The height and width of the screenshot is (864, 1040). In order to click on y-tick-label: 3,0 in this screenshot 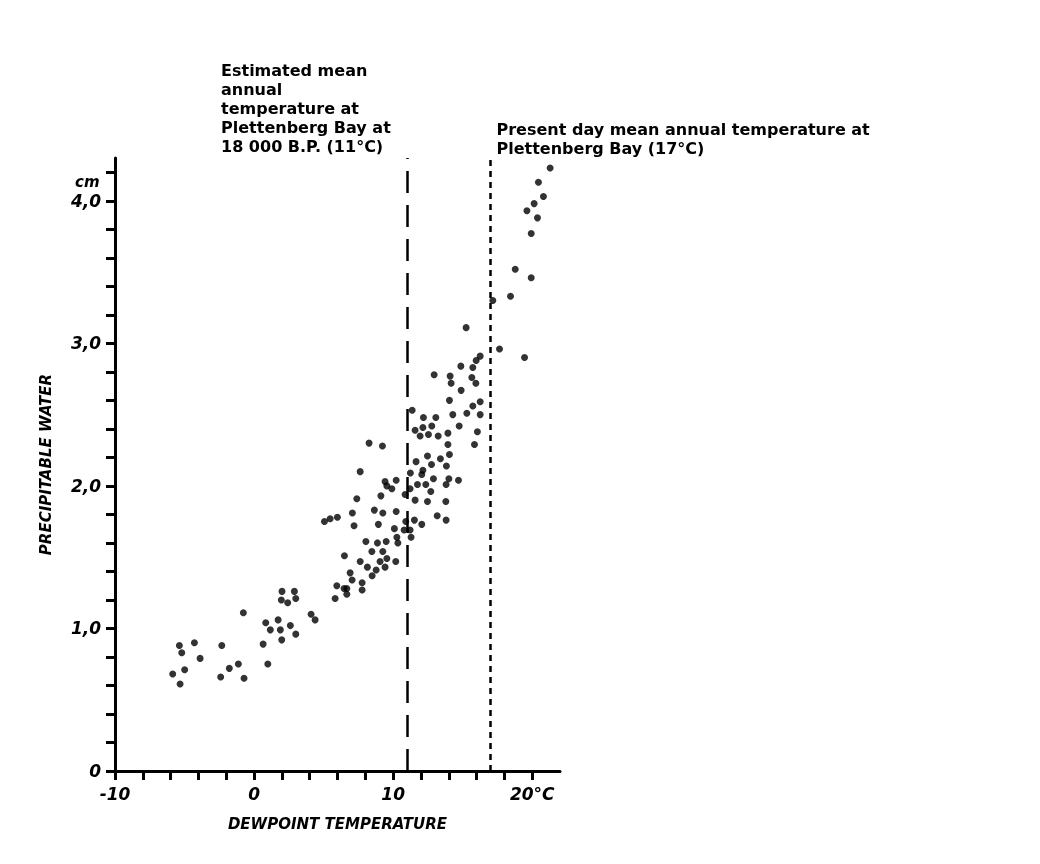, I will do `click(86, 343)`.